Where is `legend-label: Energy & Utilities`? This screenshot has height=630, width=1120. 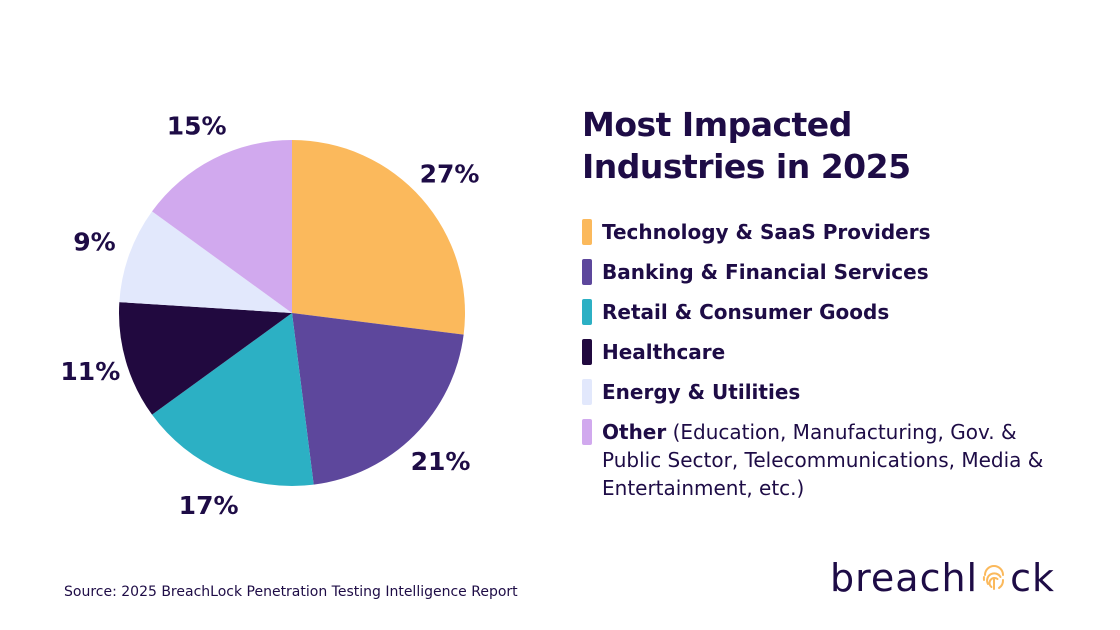 legend-label: Energy & Utilities is located at coordinates (701, 392).